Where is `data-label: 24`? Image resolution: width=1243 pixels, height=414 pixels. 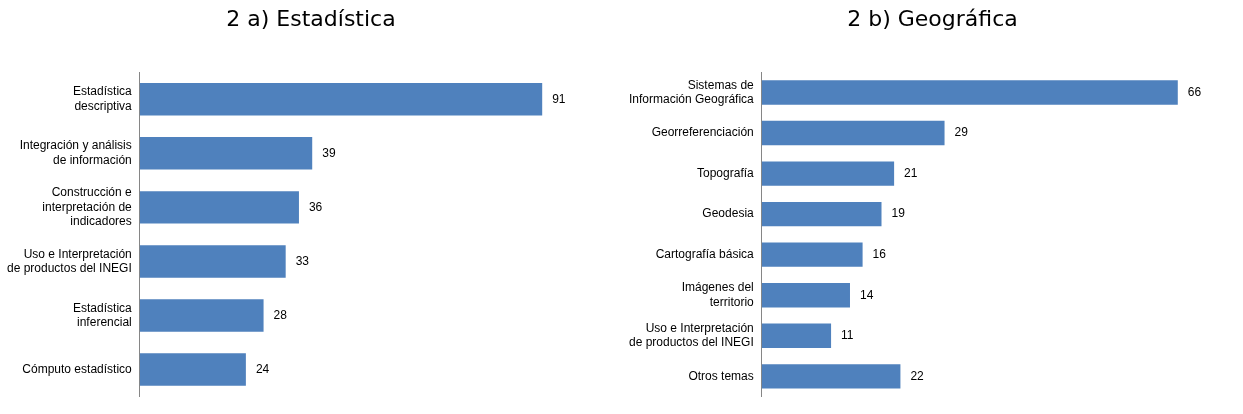 data-label: 24 is located at coordinates (262, 368).